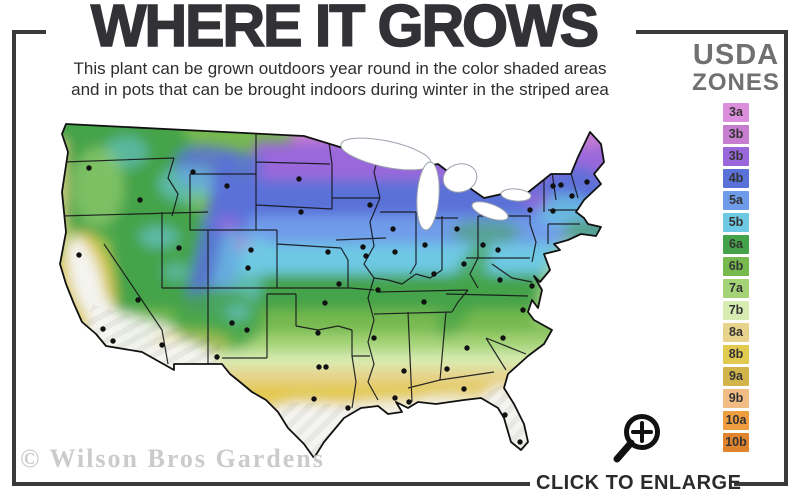 This screenshot has width=800, height=500. What do you see at coordinates (736, 156) in the screenshot?
I see `zone-chip-3b-2: 3b` at bounding box center [736, 156].